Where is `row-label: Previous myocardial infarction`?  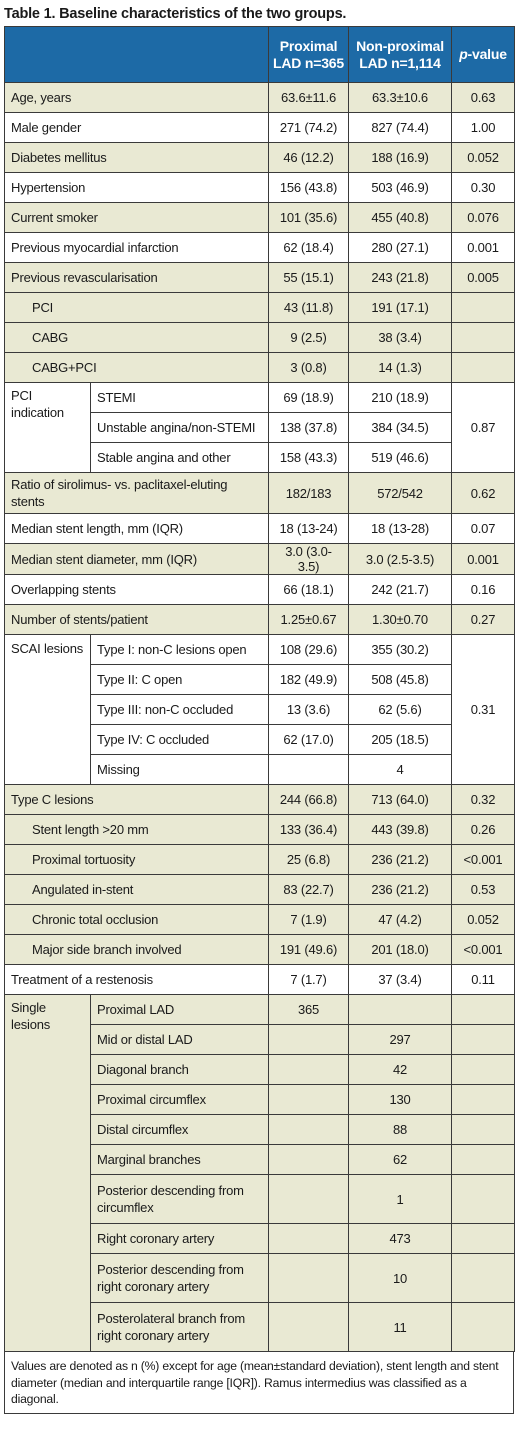
row-label: Previous myocardial infarction is located at coordinates (136, 247).